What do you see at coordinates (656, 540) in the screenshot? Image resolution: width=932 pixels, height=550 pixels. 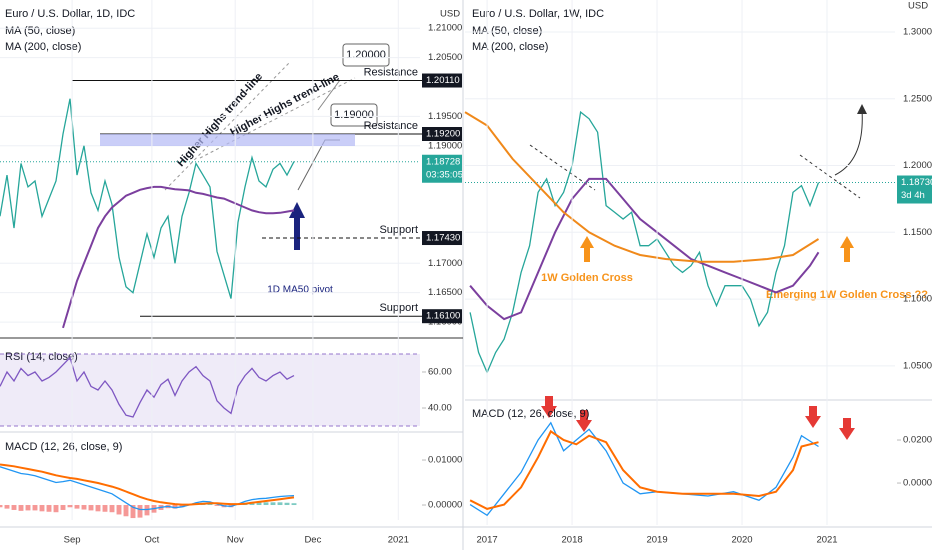 I see `x-tick-label: 2019` at bounding box center [656, 540].